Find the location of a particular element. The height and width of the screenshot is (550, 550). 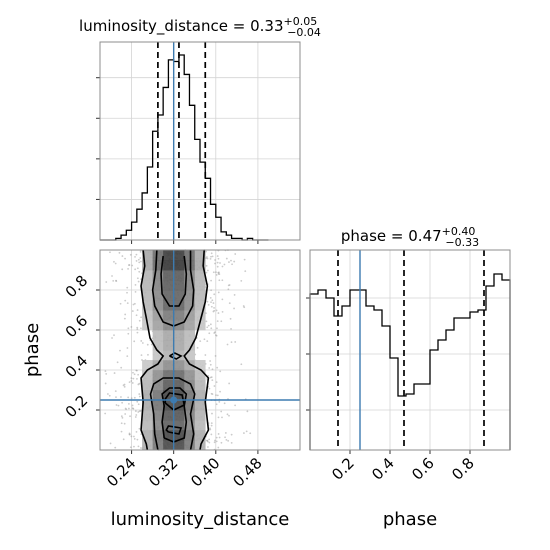

luminosity-distance-histogram-step is located at coordinates (184, 147).